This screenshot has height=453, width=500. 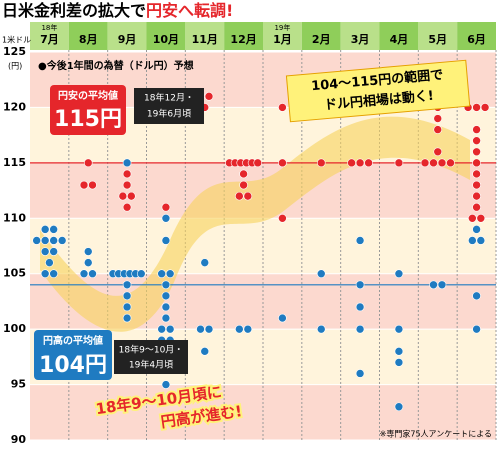 What do you see at coordinates (14, 106) in the screenshot?
I see `y-tick-label: 120` at bounding box center [14, 106].